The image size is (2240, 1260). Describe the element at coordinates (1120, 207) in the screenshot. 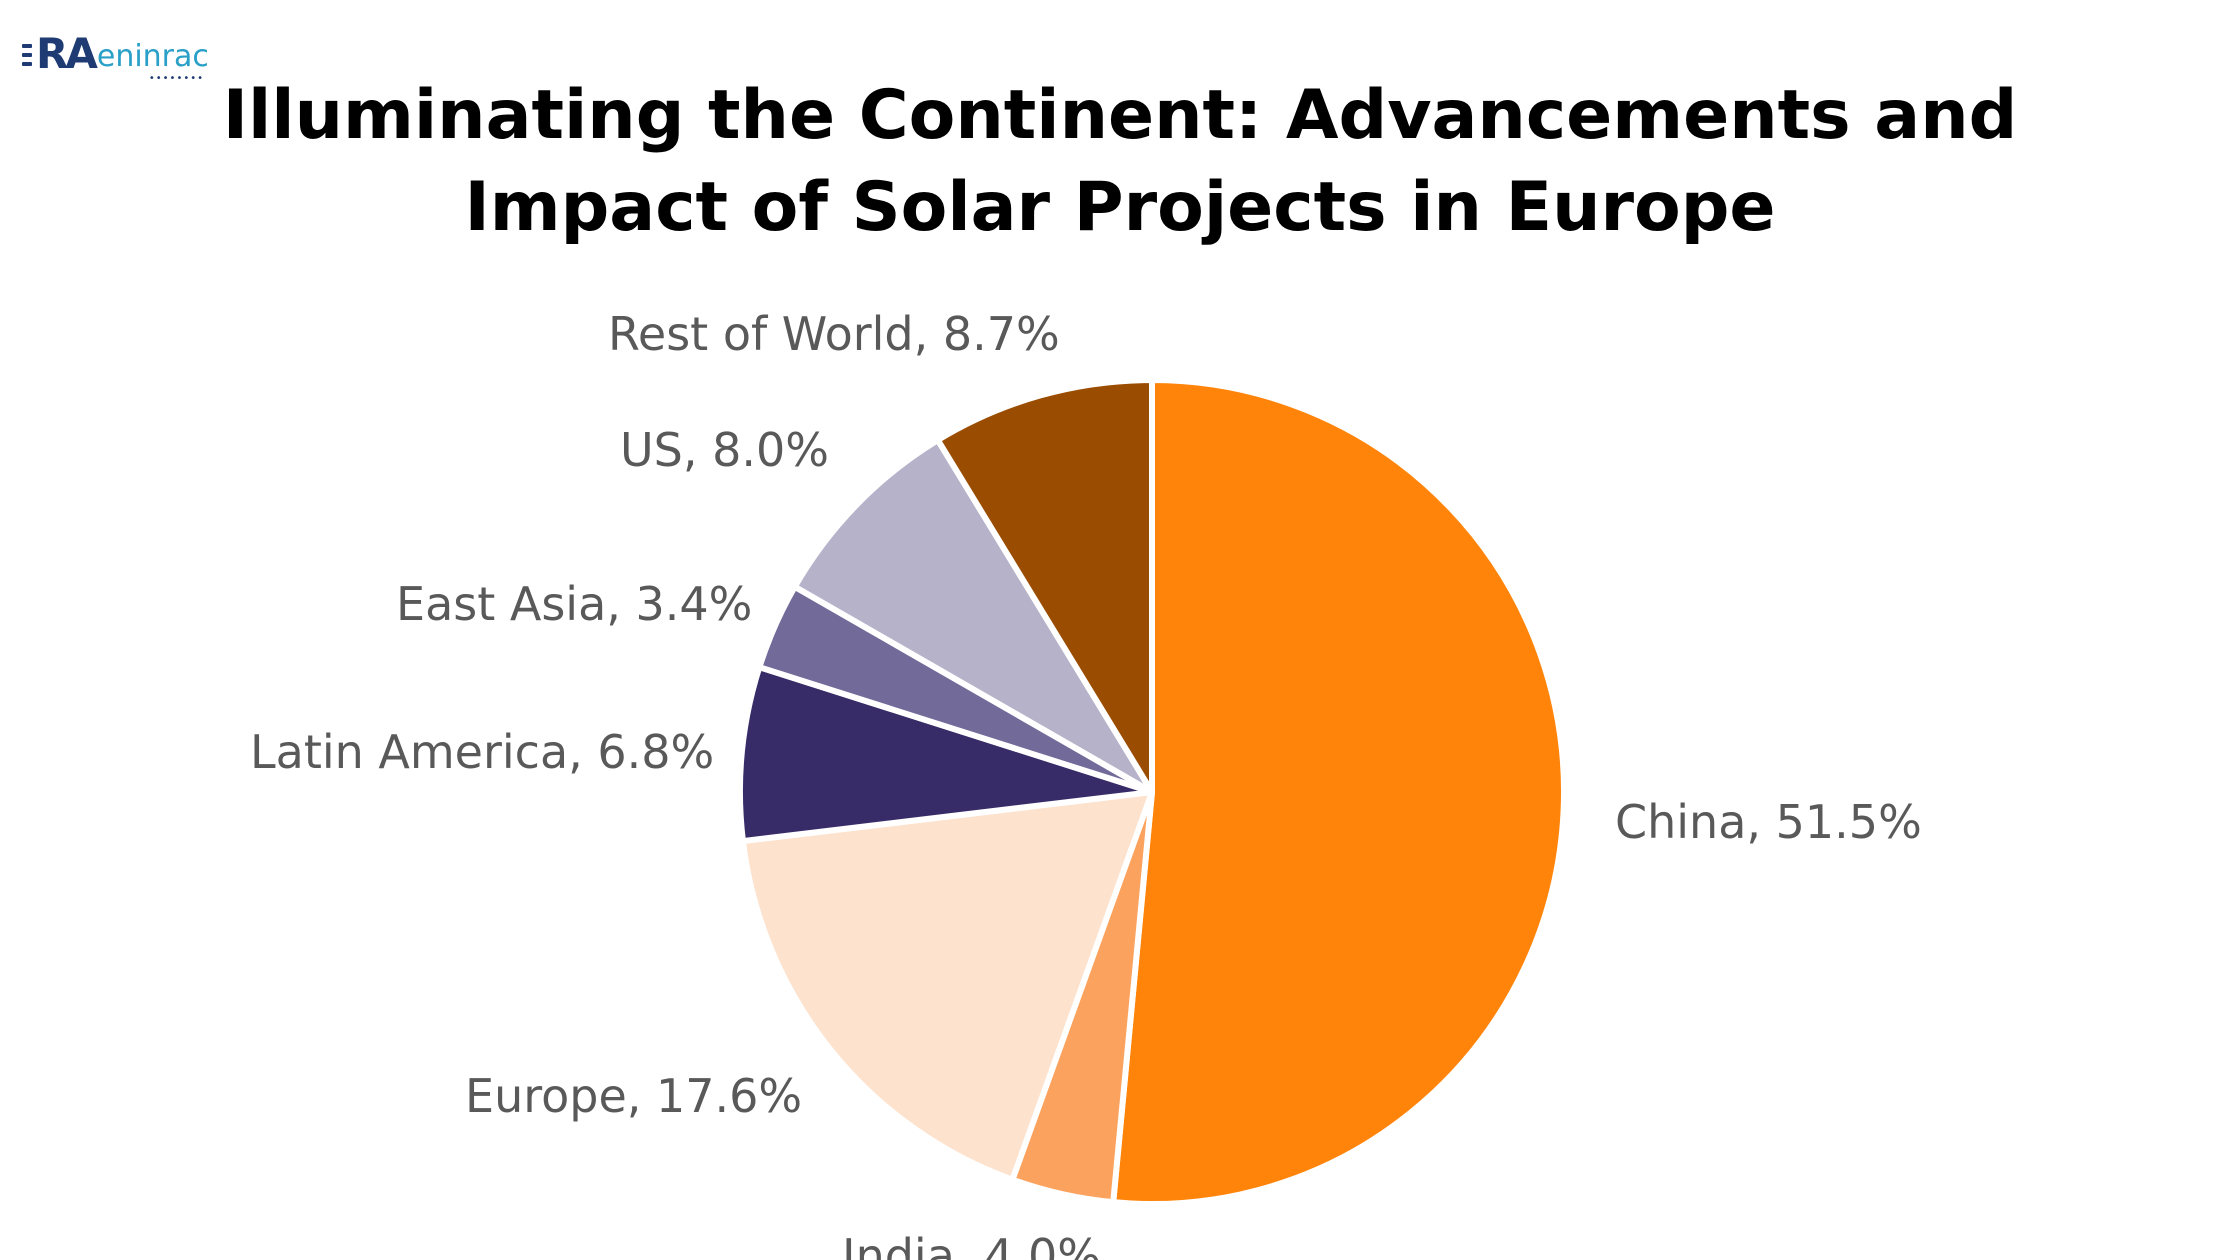

I see `page-title-line-2: Impact of Solar Projects in Europe` at that location.